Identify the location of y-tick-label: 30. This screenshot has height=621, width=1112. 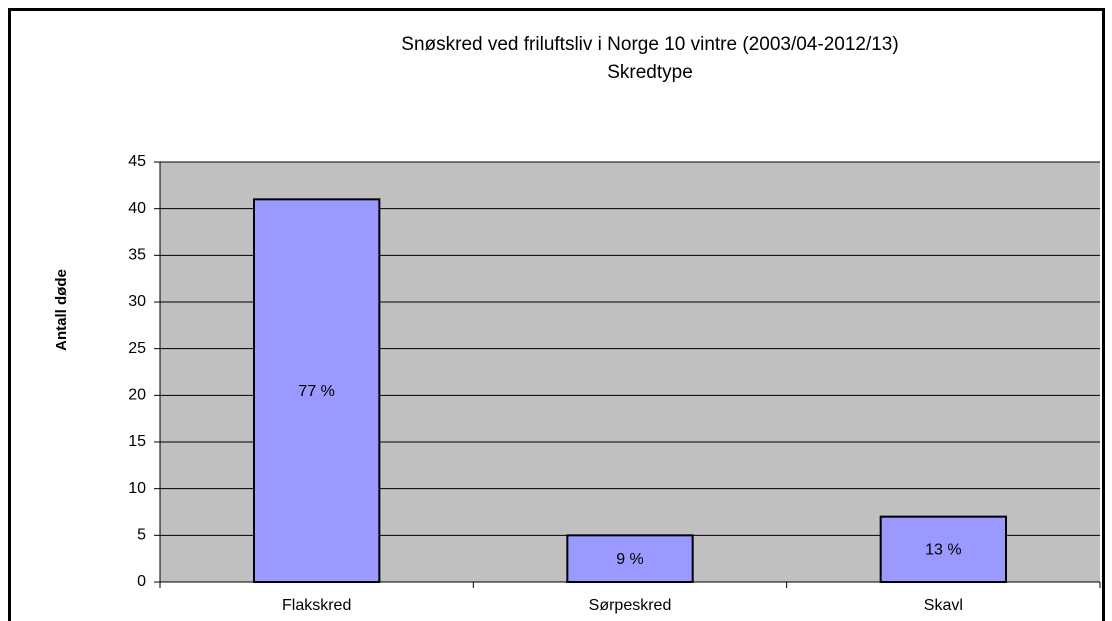
(137, 301).